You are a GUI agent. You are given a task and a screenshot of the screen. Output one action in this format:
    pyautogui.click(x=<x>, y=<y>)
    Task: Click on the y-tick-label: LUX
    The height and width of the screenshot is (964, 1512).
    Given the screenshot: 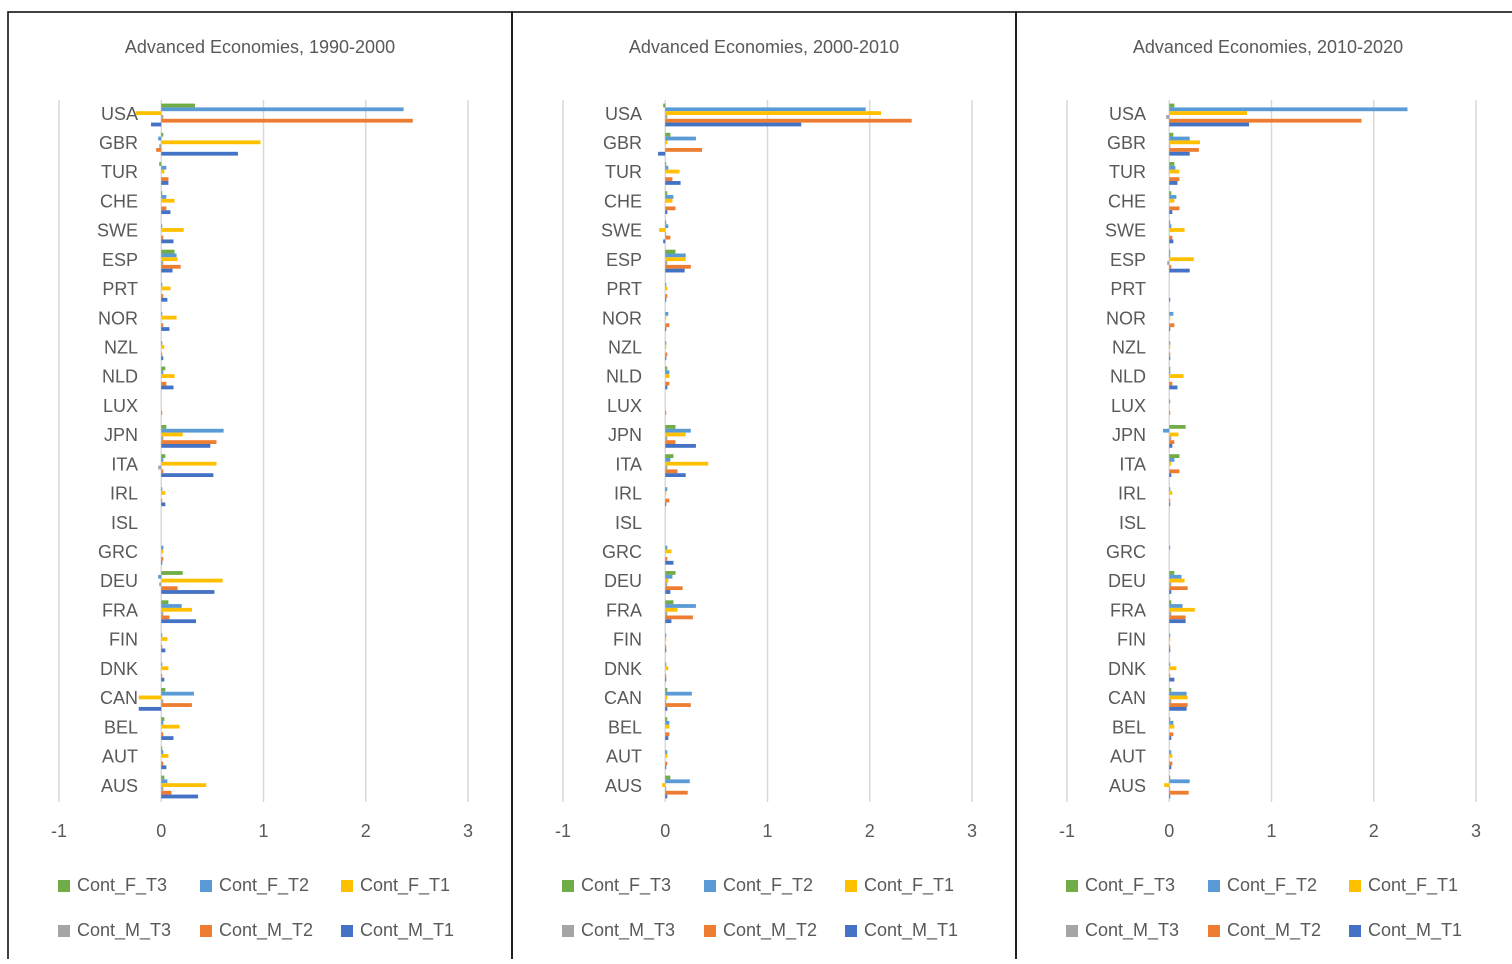 What is the action you would take?
    pyautogui.click(x=624, y=406)
    